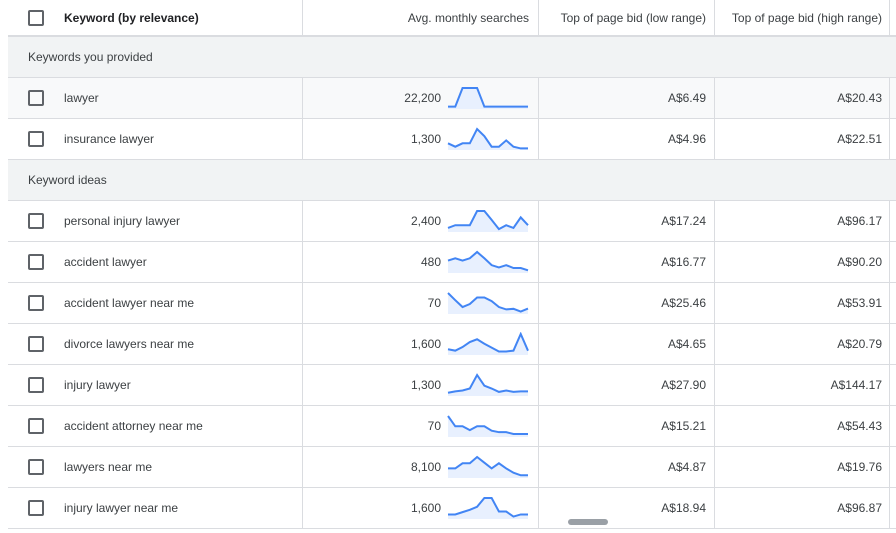 The image size is (896, 533). What do you see at coordinates (422, 98) in the screenshot?
I see `avg-searches: 22,200` at bounding box center [422, 98].